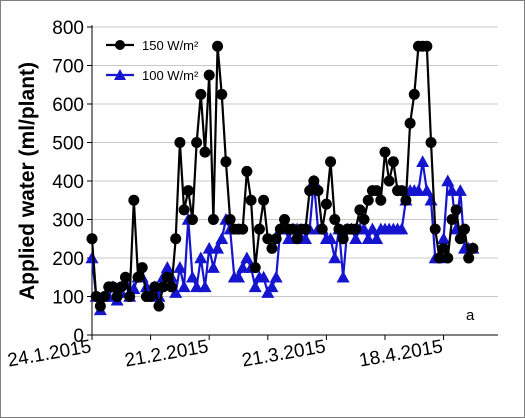 The height and width of the screenshot is (418, 525). Describe the element at coordinates (470, 315) in the screenshot. I see `panel-label: a` at that location.